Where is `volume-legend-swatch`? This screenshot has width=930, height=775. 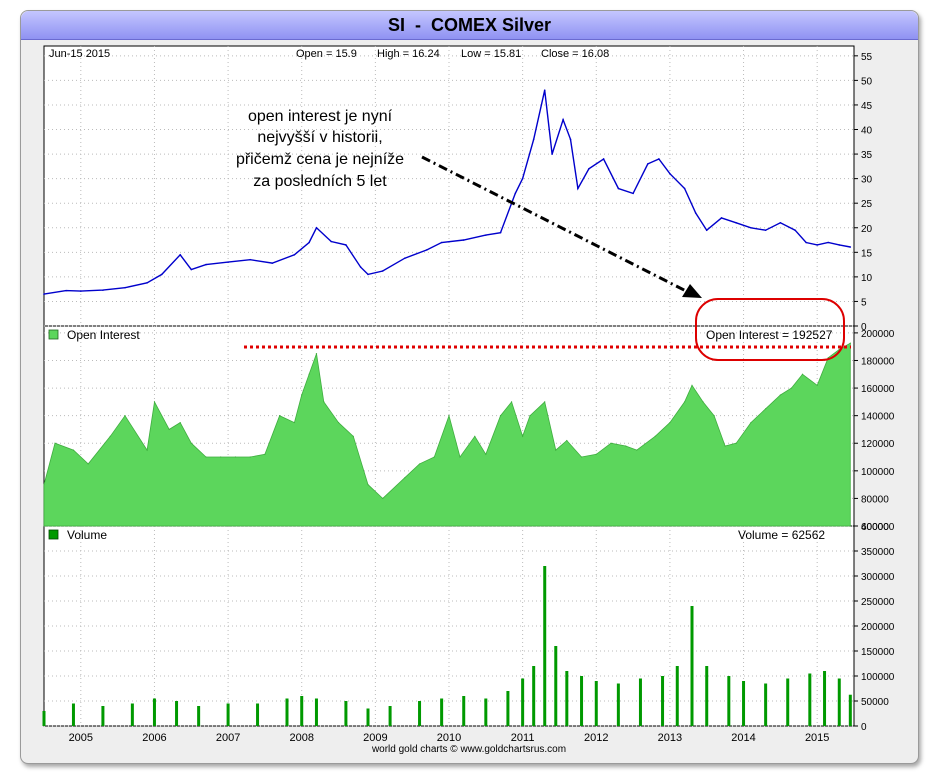 volume-legend-swatch is located at coordinates (53, 534).